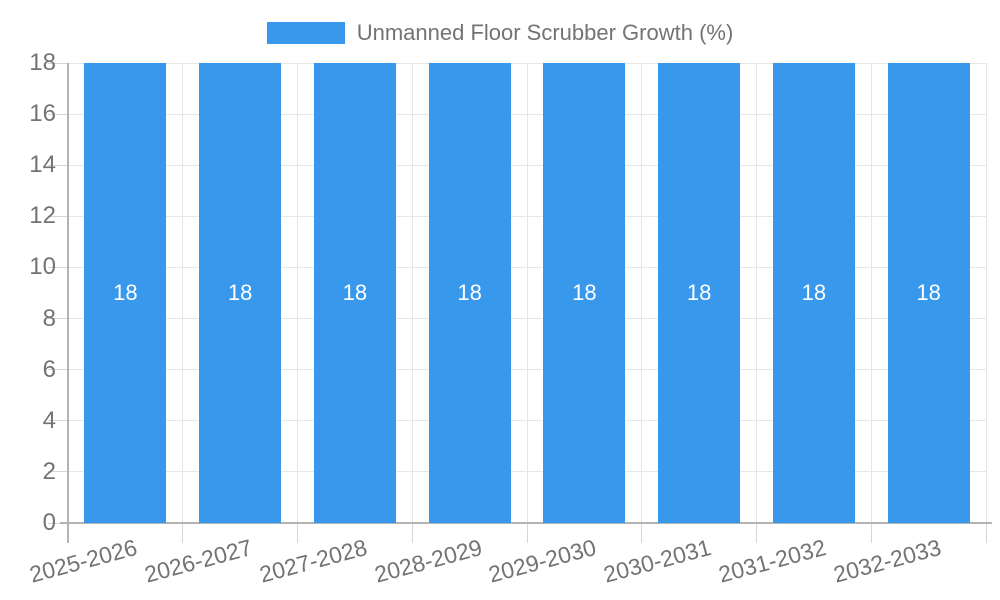  I want to click on bar-2030-2031: 18, so click(699, 293).